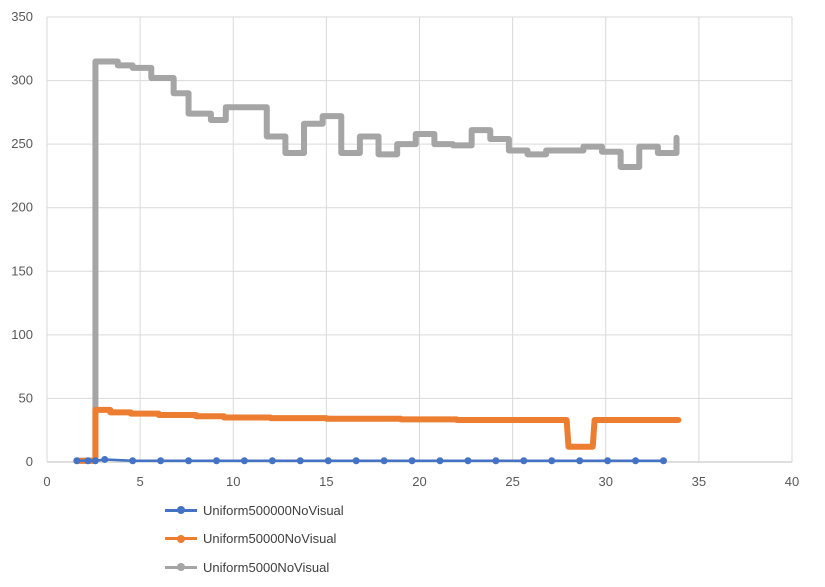  Describe the element at coordinates (22, 16) in the screenshot. I see `y-tick-label: 350` at that location.